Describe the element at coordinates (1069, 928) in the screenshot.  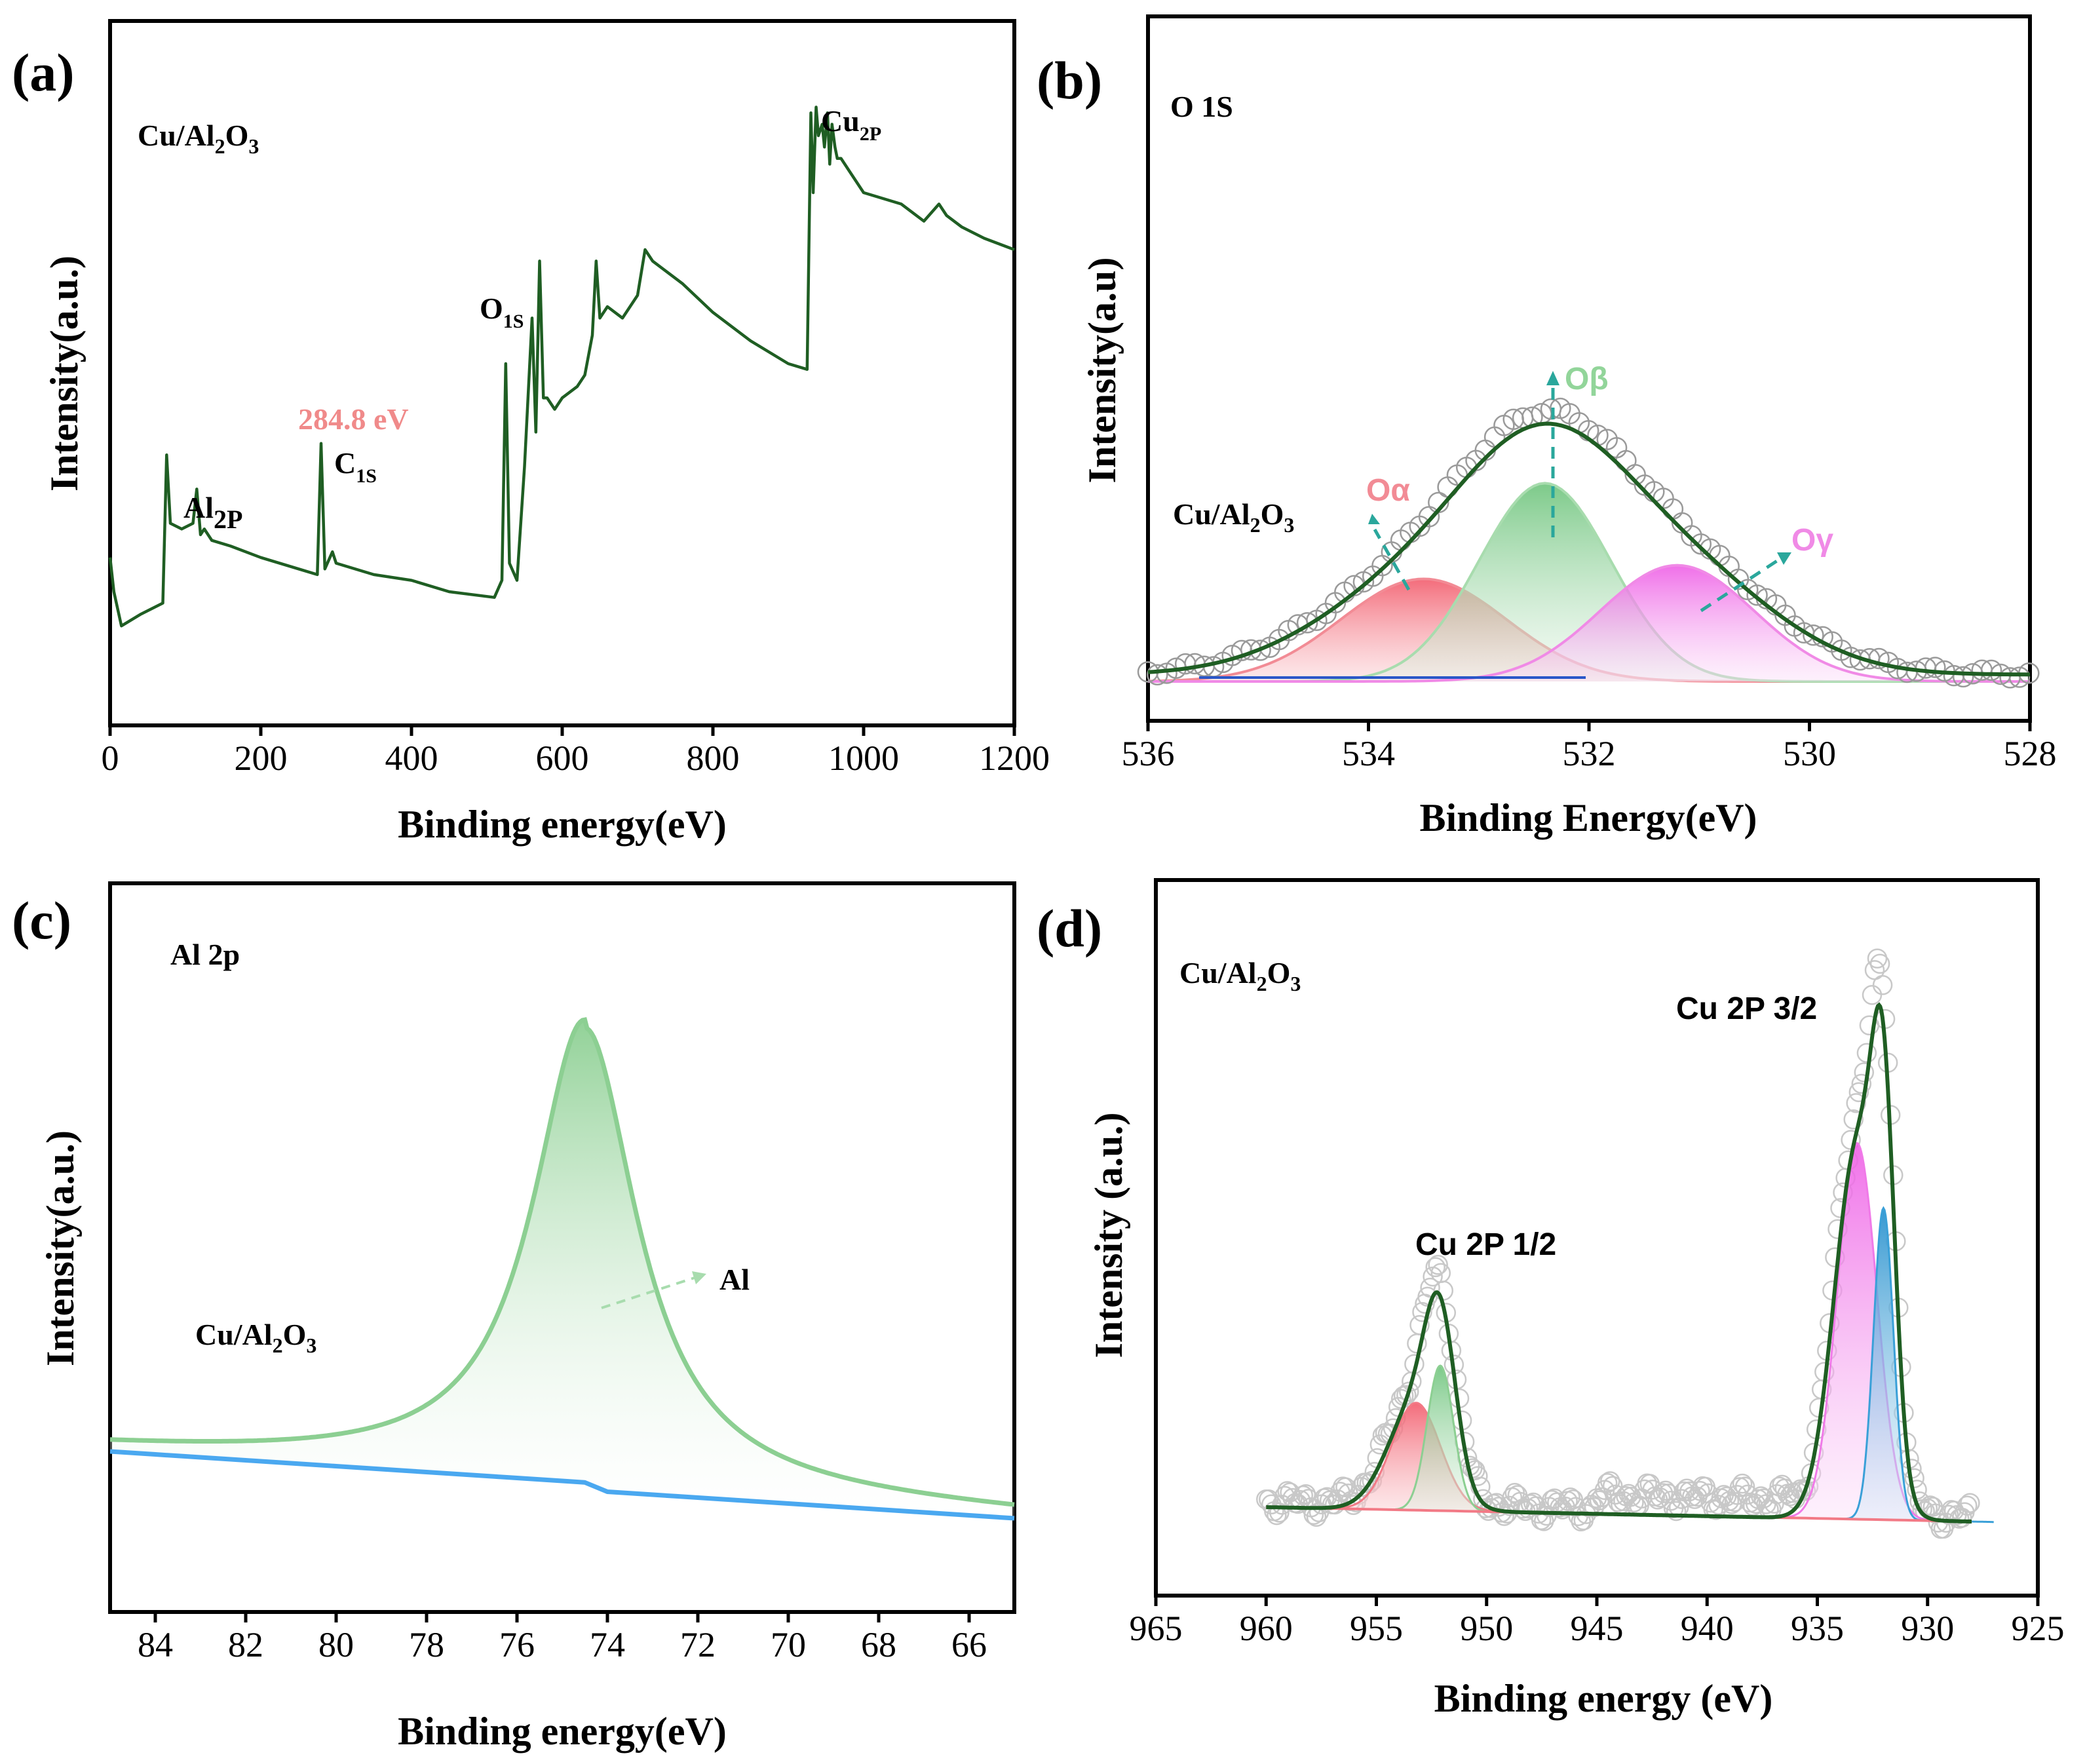
I see `panel-d-letter: (d)` at that location.